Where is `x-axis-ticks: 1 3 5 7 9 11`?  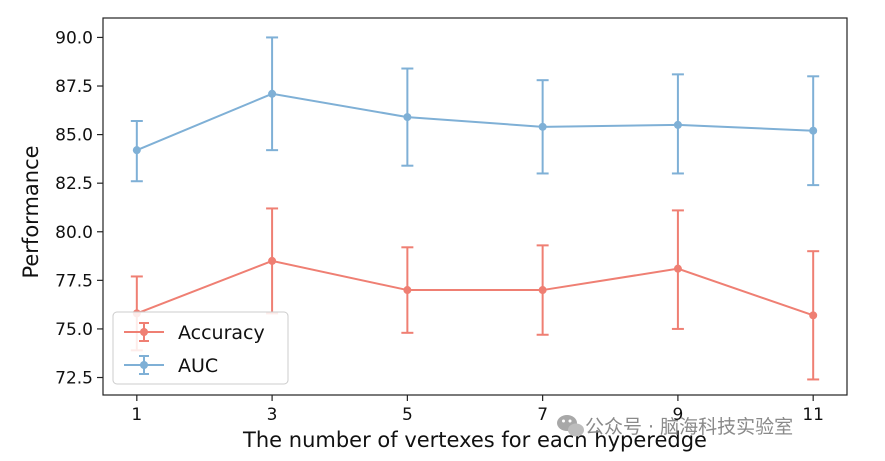
x-axis-ticks: 1 3 5 7 9 11 is located at coordinates (477, 410).